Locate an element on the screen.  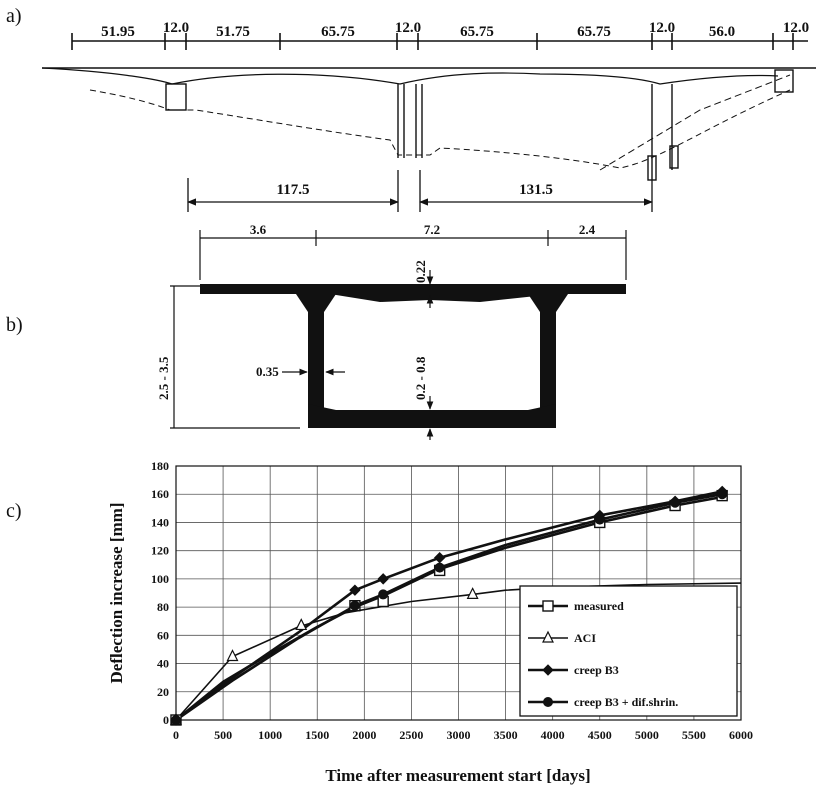
section-dim-label: 2.4 is located at coordinates (587, 229).